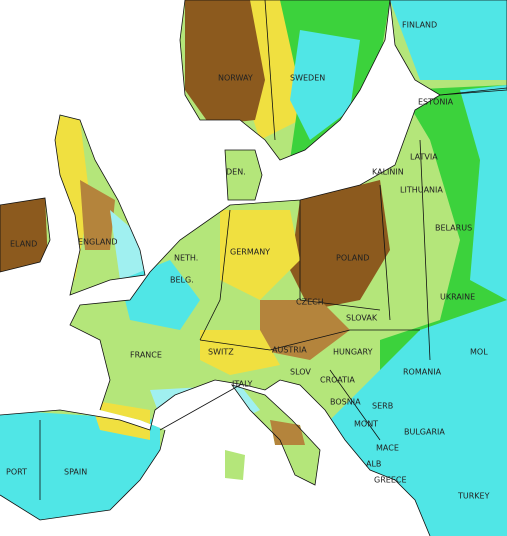 The image size is (507, 536). Describe the element at coordinates (146, 355) in the screenshot. I see `country-label: FRANCE` at that location.